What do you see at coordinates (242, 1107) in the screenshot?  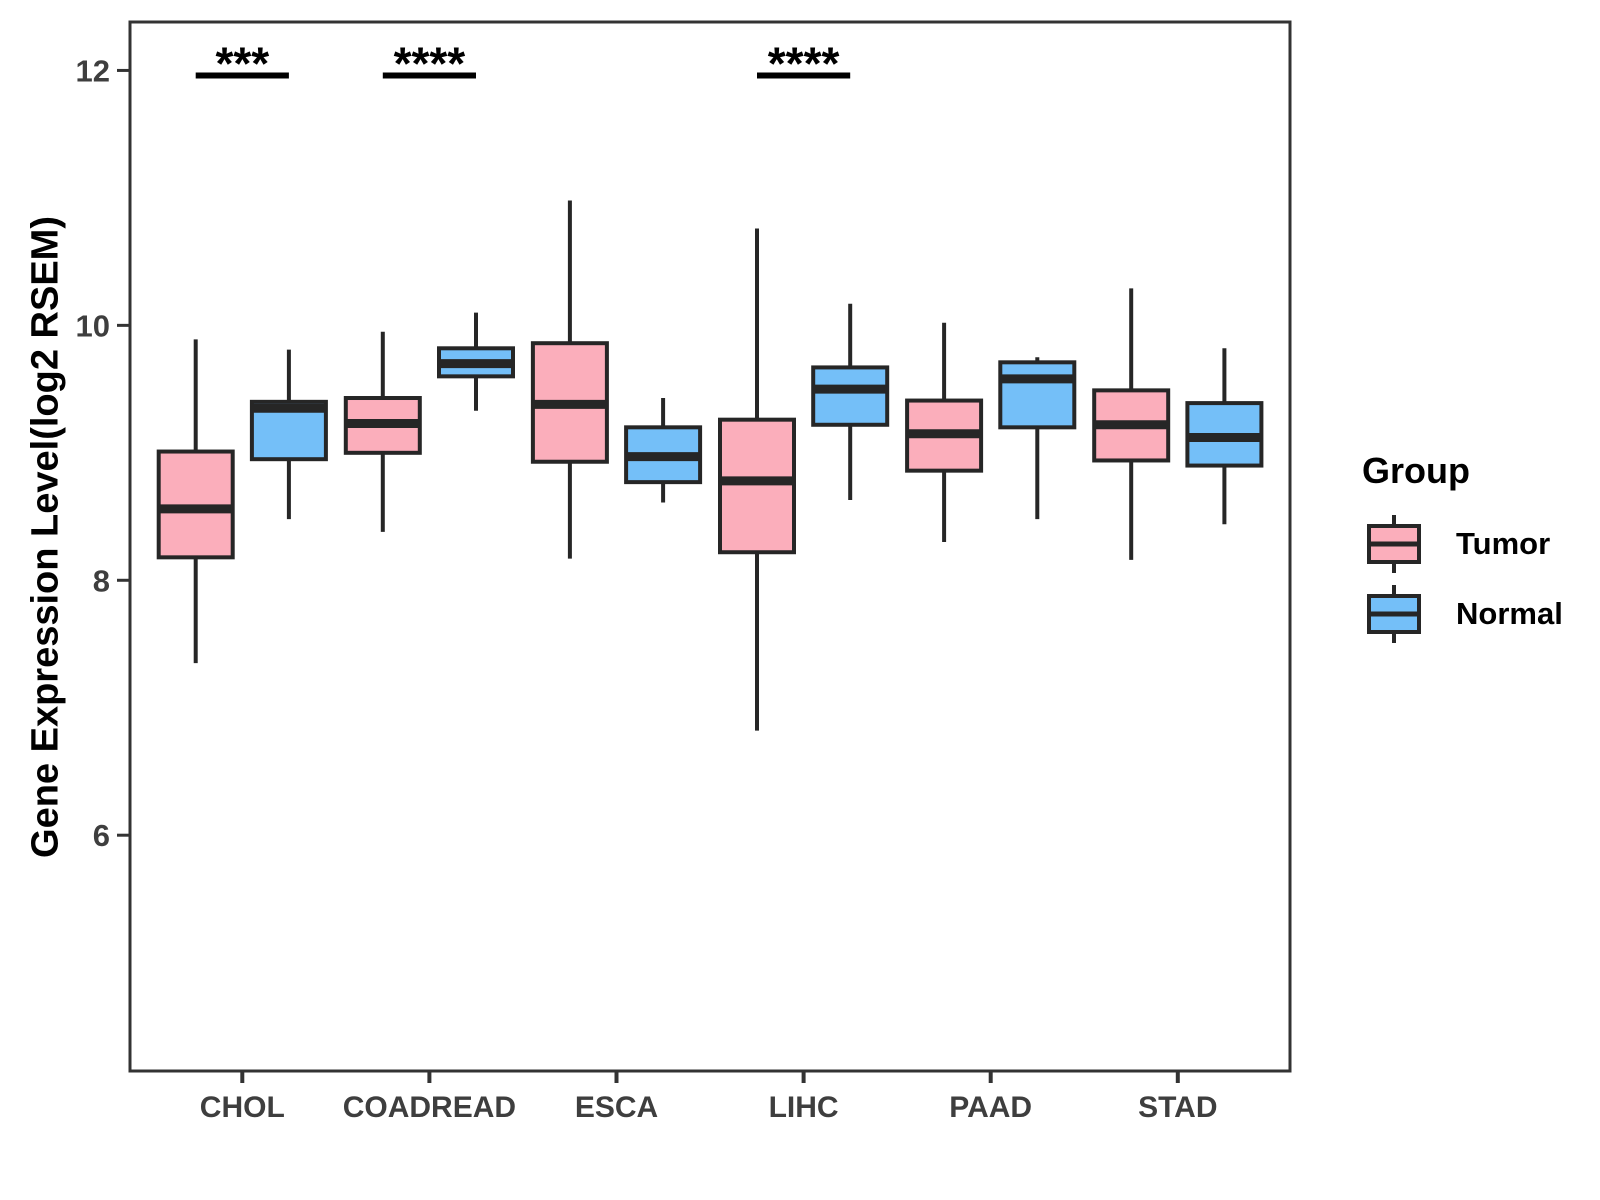 I see `x-tick-label-CHOL: CHOL` at bounding box center [242, 1107].